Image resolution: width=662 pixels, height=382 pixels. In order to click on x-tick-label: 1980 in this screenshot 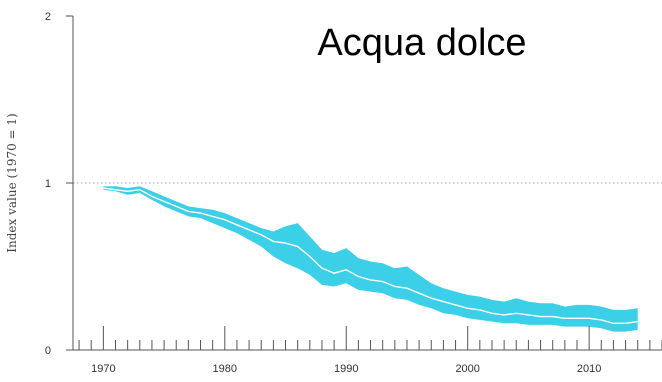, I will do `click(225, 369)`.